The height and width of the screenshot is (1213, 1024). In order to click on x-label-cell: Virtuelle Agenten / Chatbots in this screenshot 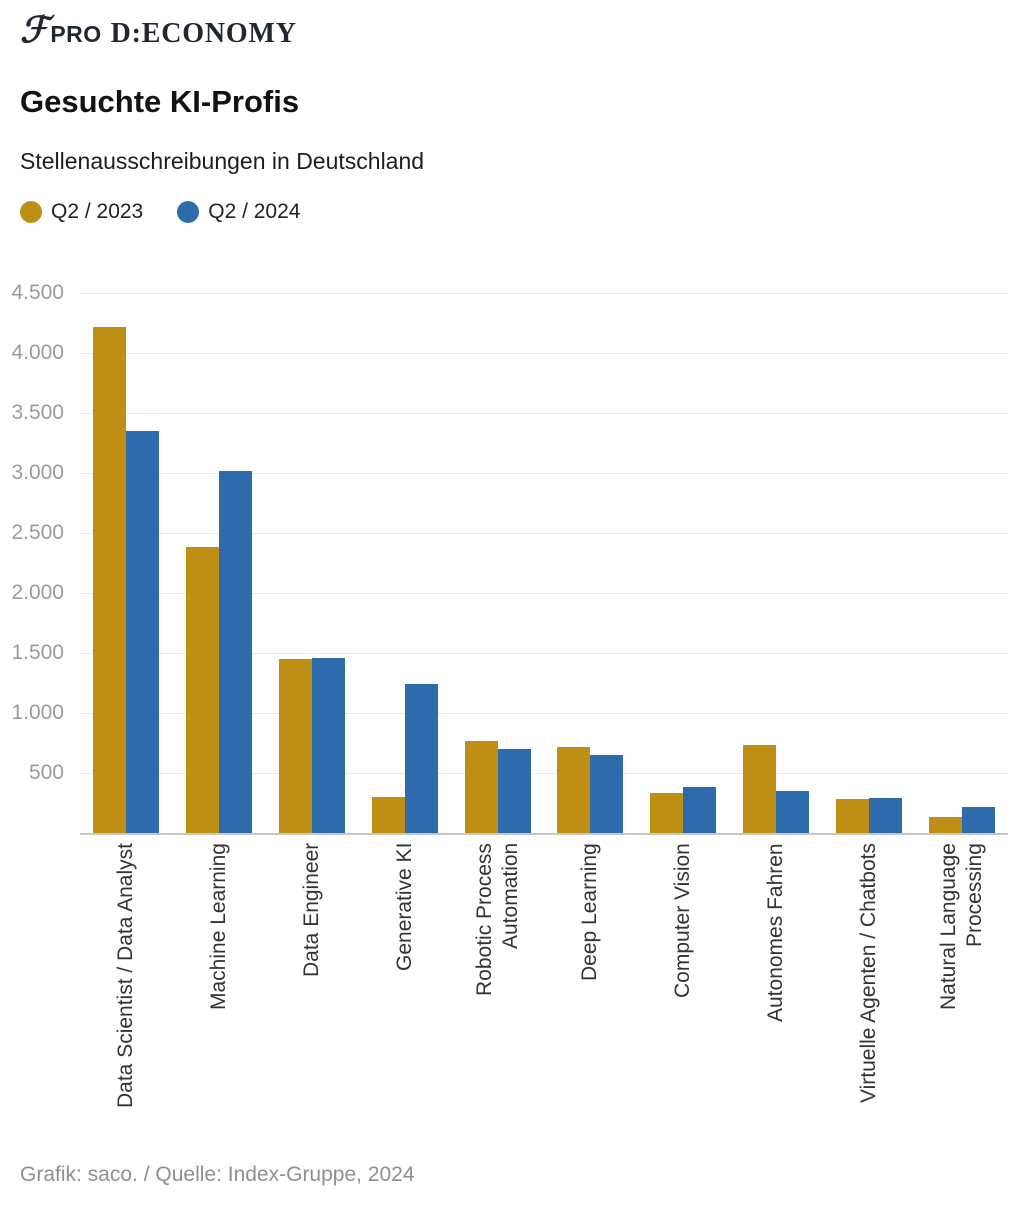, I will do `click(868, 993)`.